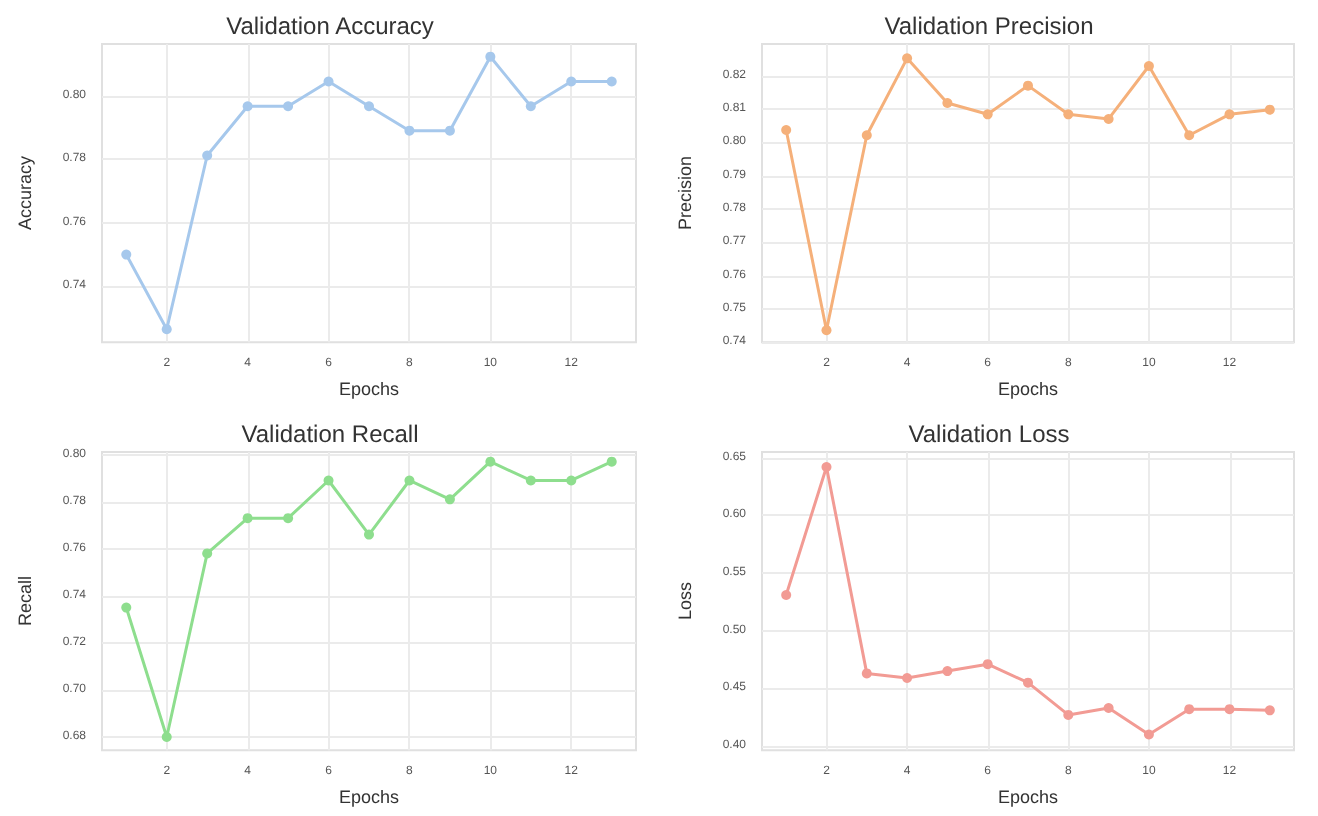 The image size is (1318, 816). I want to click on y-axis-title: Loss, so click(685, 601).